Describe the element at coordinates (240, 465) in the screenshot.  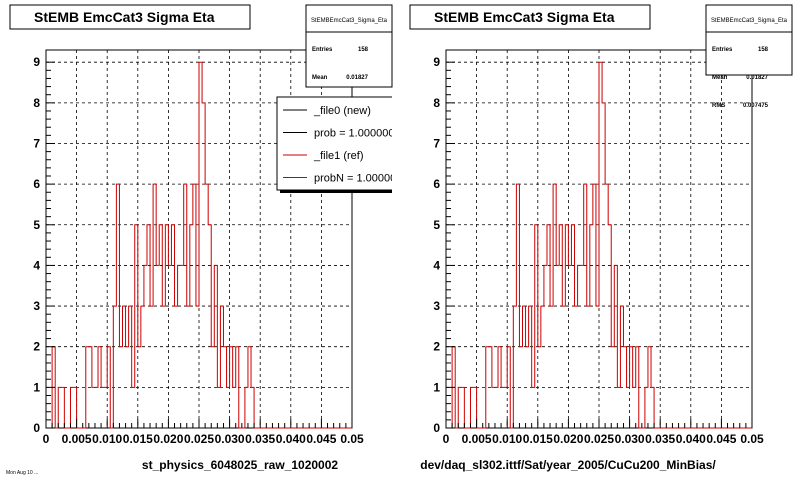
I see `x-axis-label: st_physics_6048025_raw_1020002` at that location.